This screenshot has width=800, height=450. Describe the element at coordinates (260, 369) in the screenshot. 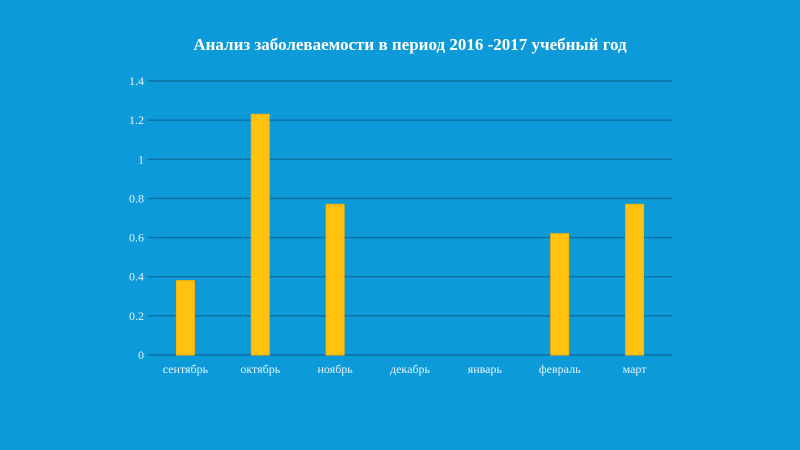

I see `x-category-label: октябрь` at that location.